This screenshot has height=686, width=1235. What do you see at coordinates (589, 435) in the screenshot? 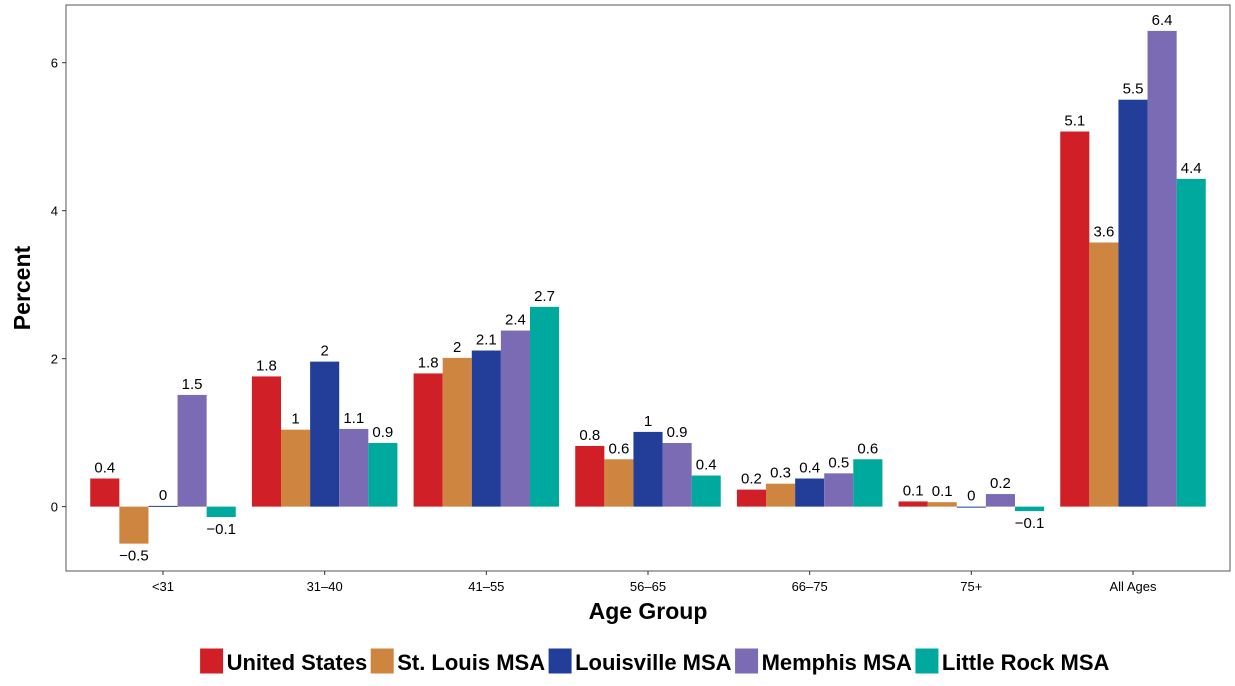
I see `data-label: 0.8` at bounding box center [589, 435].